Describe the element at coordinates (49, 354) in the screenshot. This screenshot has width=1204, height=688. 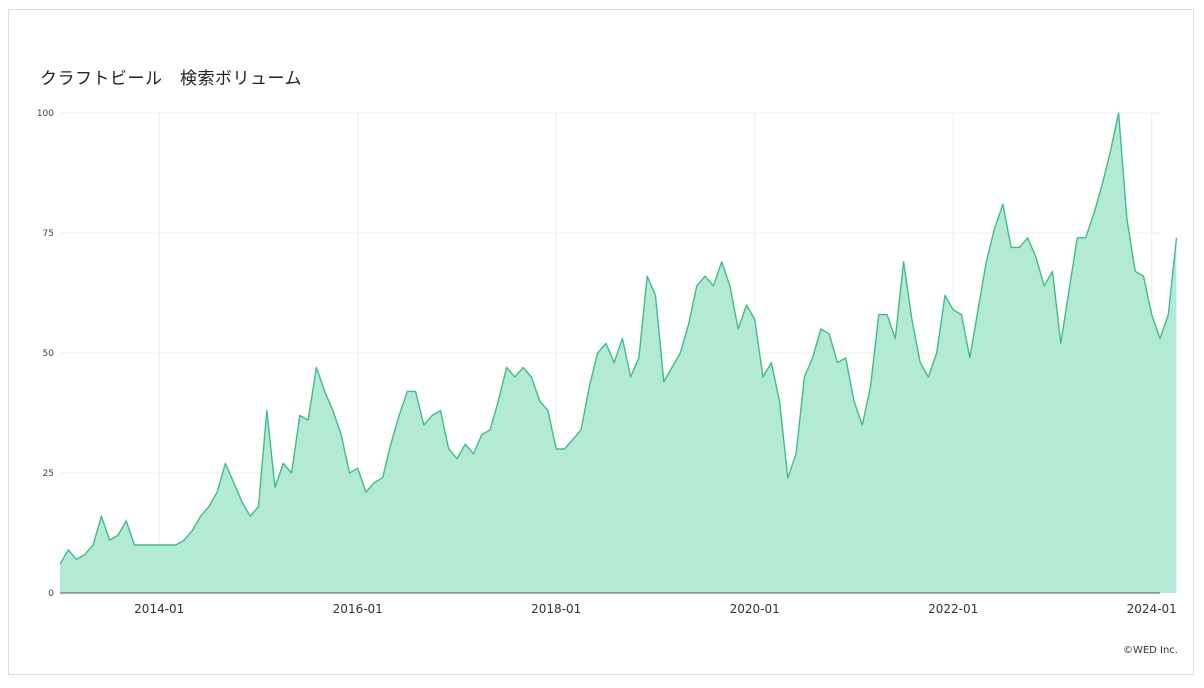
I see `y-tick-label: 50` at that location.